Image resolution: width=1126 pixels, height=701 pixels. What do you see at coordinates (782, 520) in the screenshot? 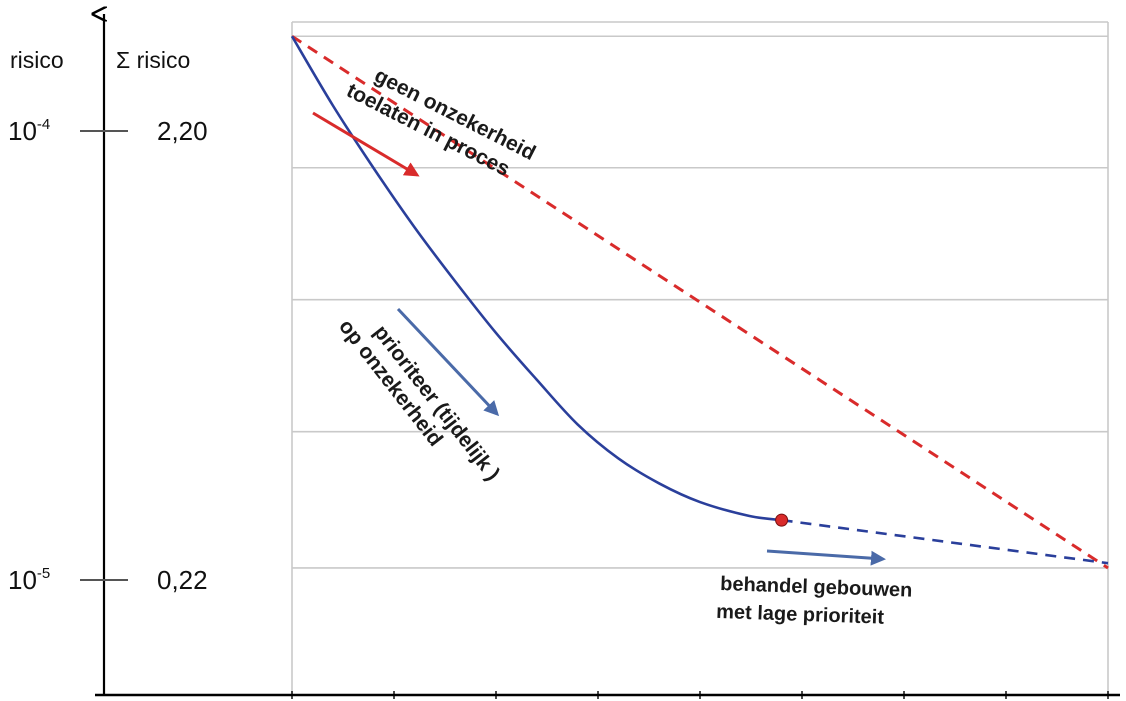
I see `marker-point` at bounding box center [782, 520].